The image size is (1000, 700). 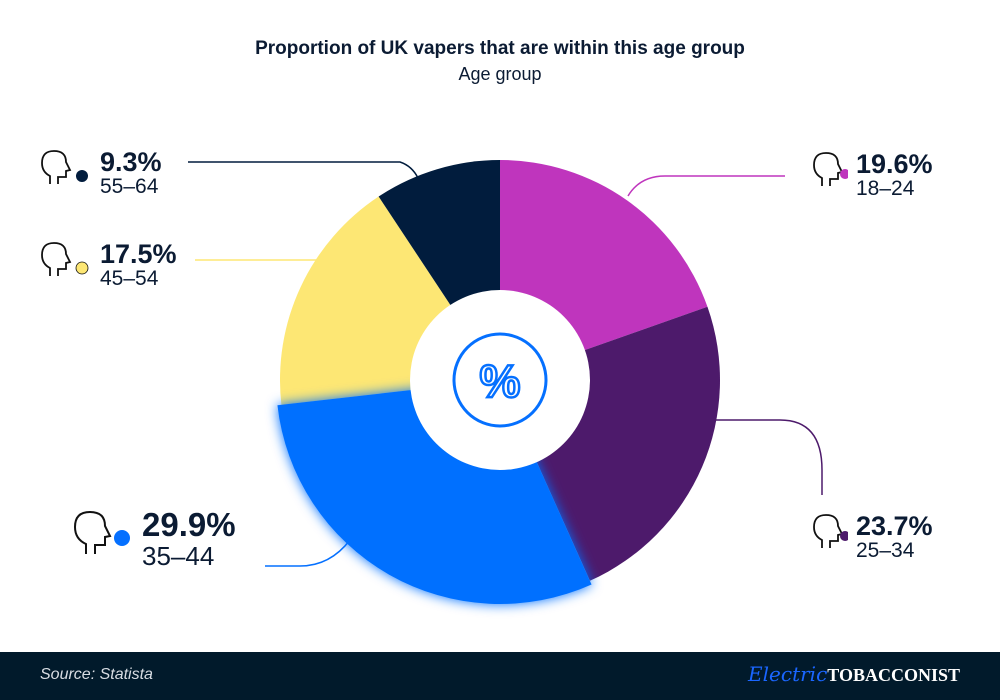 I want to click on value-label: 17.5%, so click(x=138, y=254).